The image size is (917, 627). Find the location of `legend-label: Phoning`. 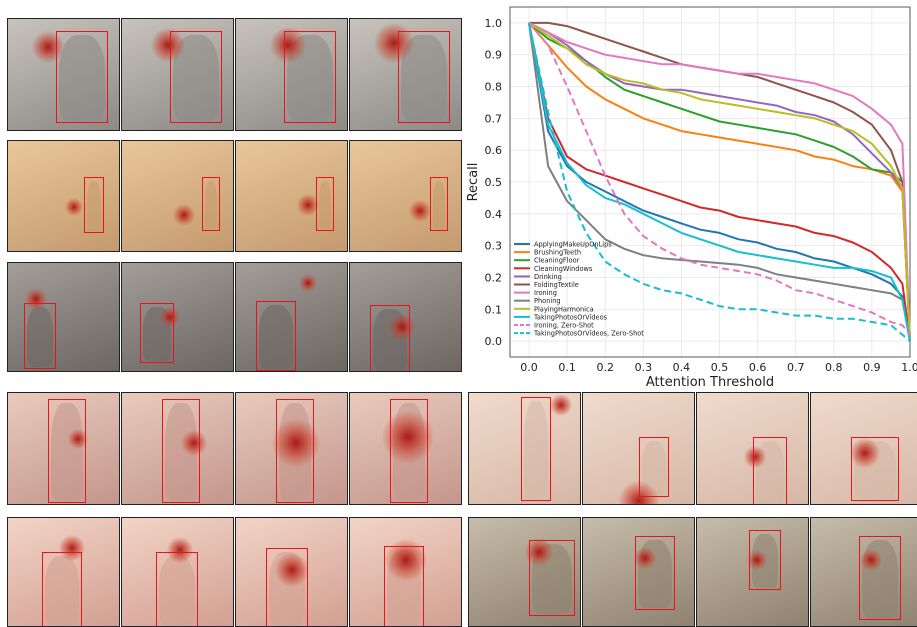

legend-label: Phoning is located at coordinates (547, 301).